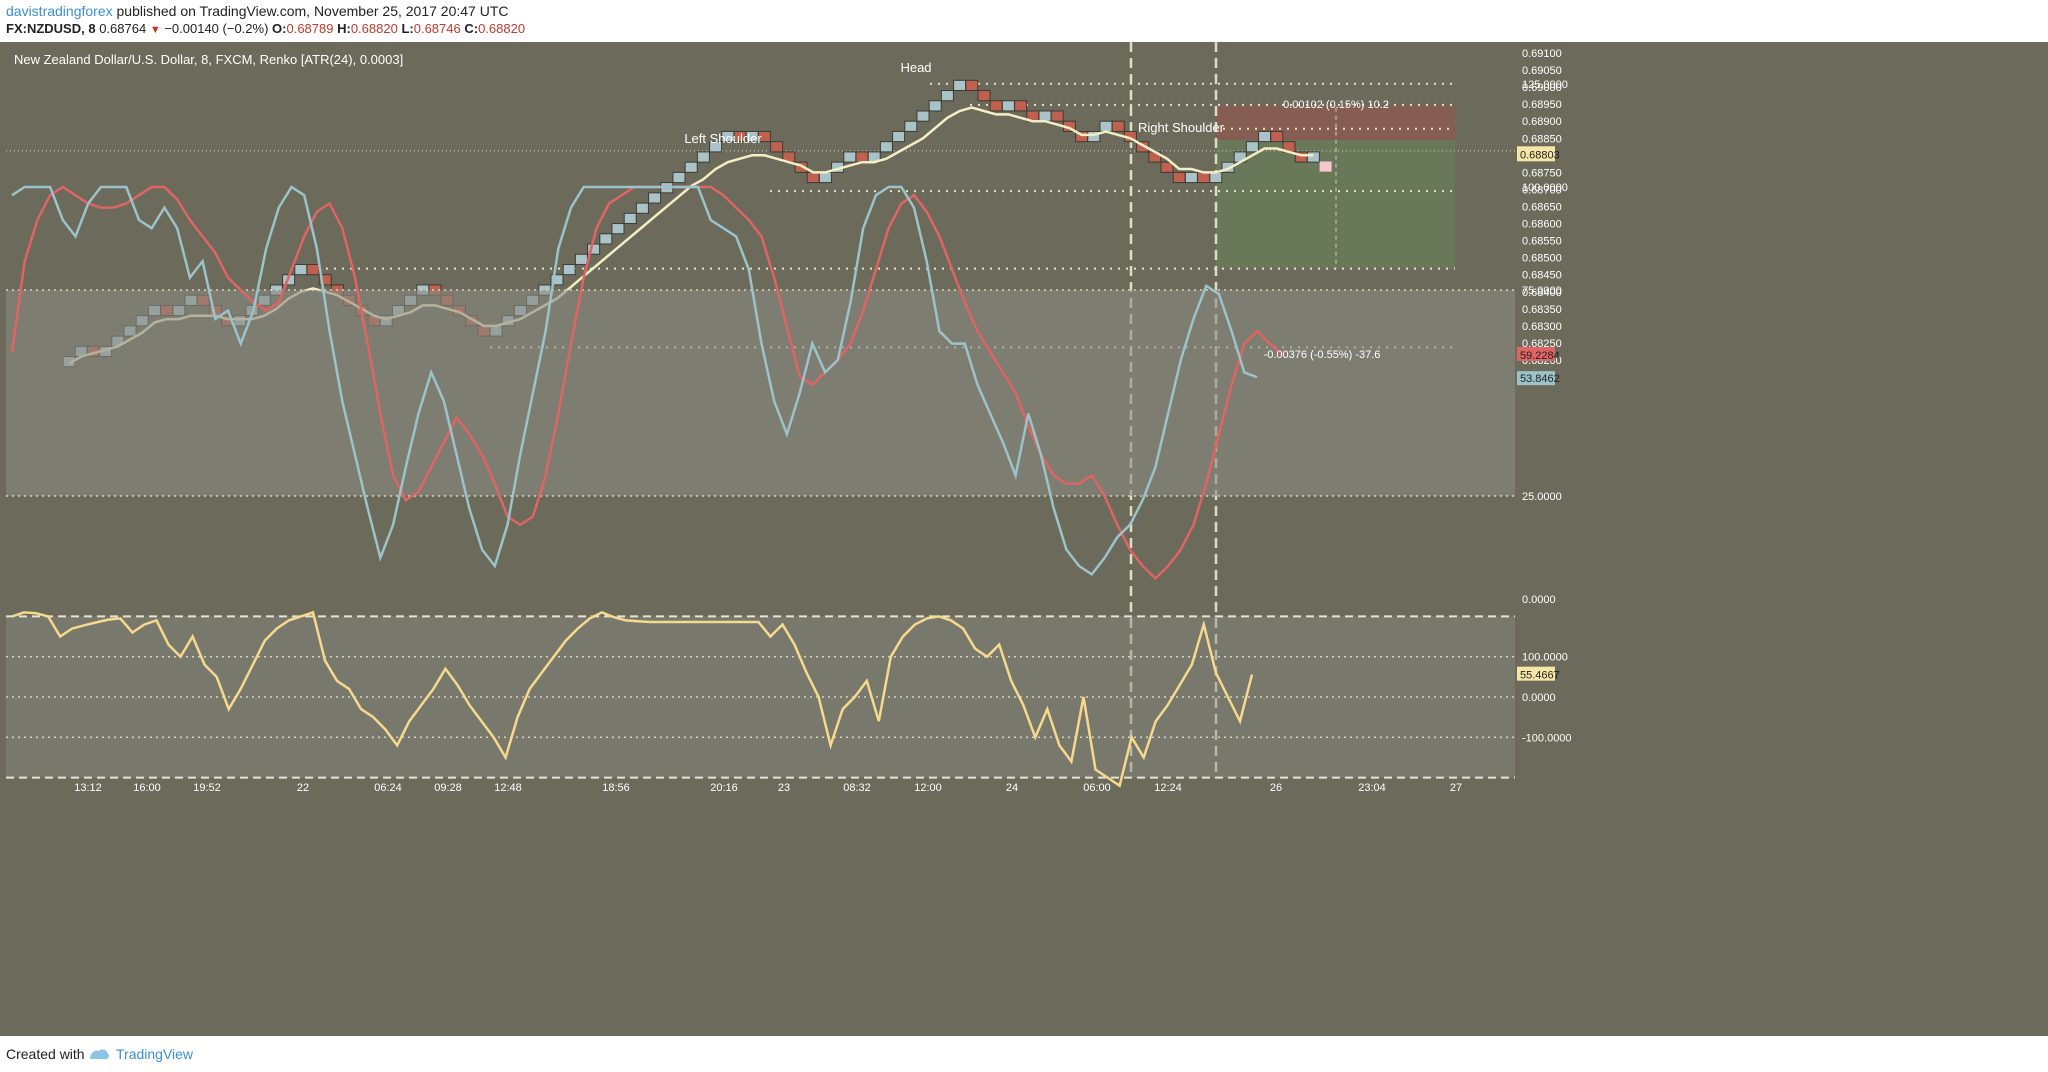  Describe the element at coordinates (88, 788) in the screenshot. I see `time-tick-label: 13:12` at that location.